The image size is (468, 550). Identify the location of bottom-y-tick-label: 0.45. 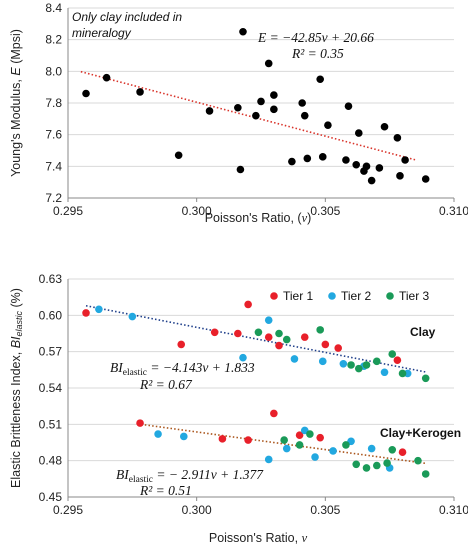
(51, 497).